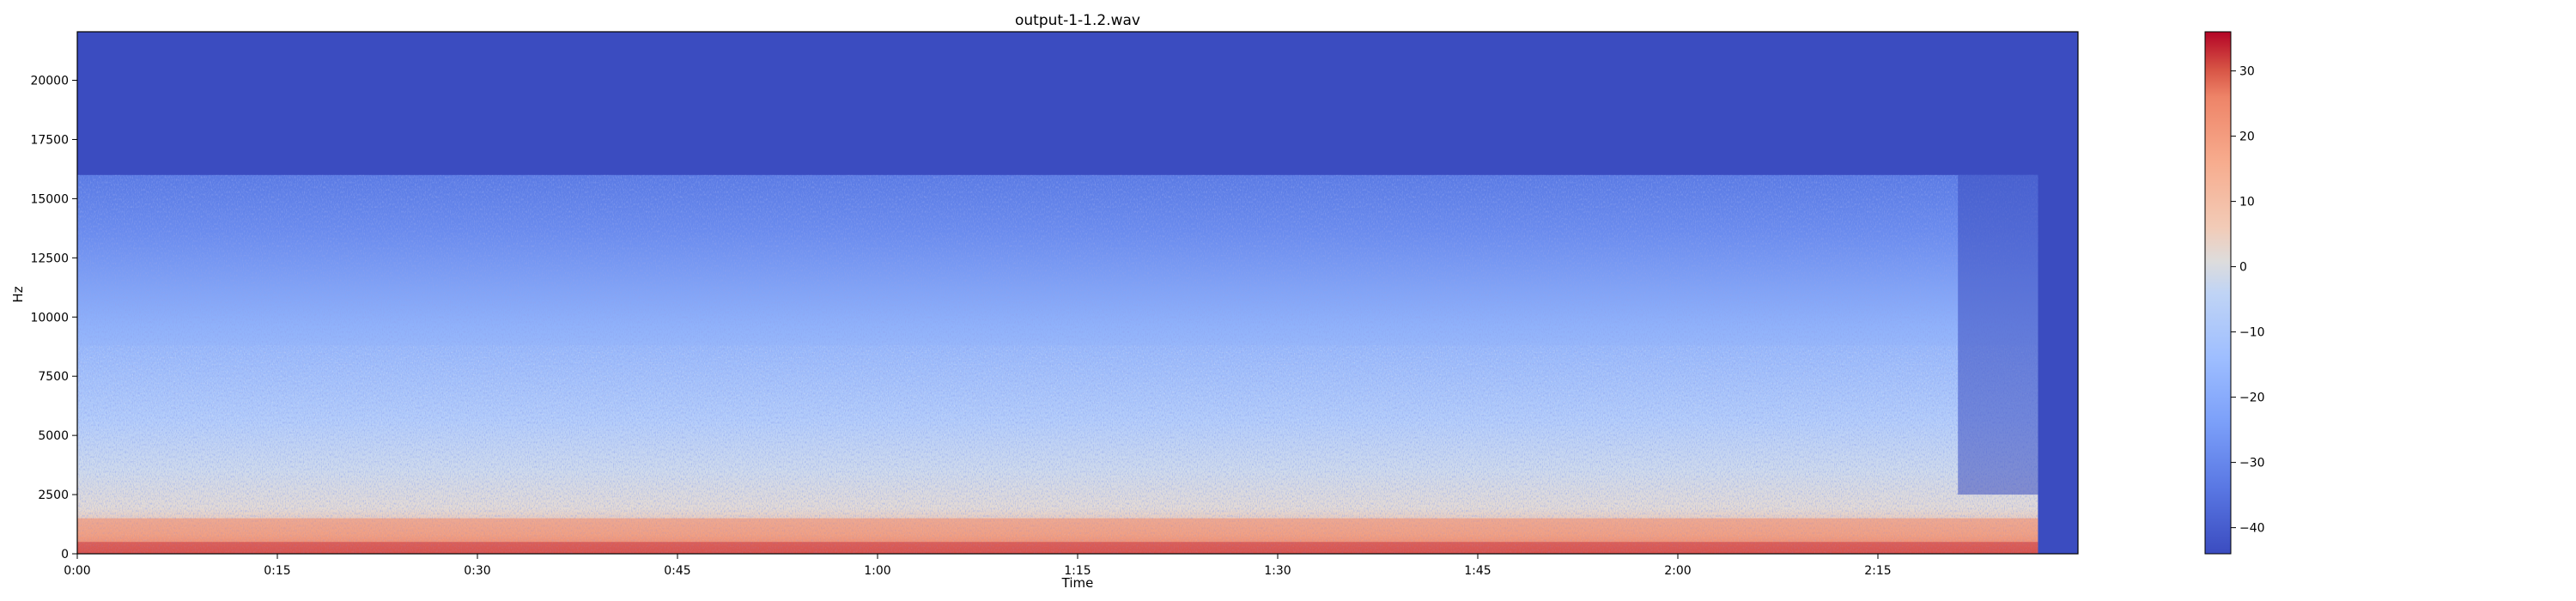  Describe the element at coordinates (2252, 529) in the screenshot. I see `colorbar-tick-label: −40` at that location.